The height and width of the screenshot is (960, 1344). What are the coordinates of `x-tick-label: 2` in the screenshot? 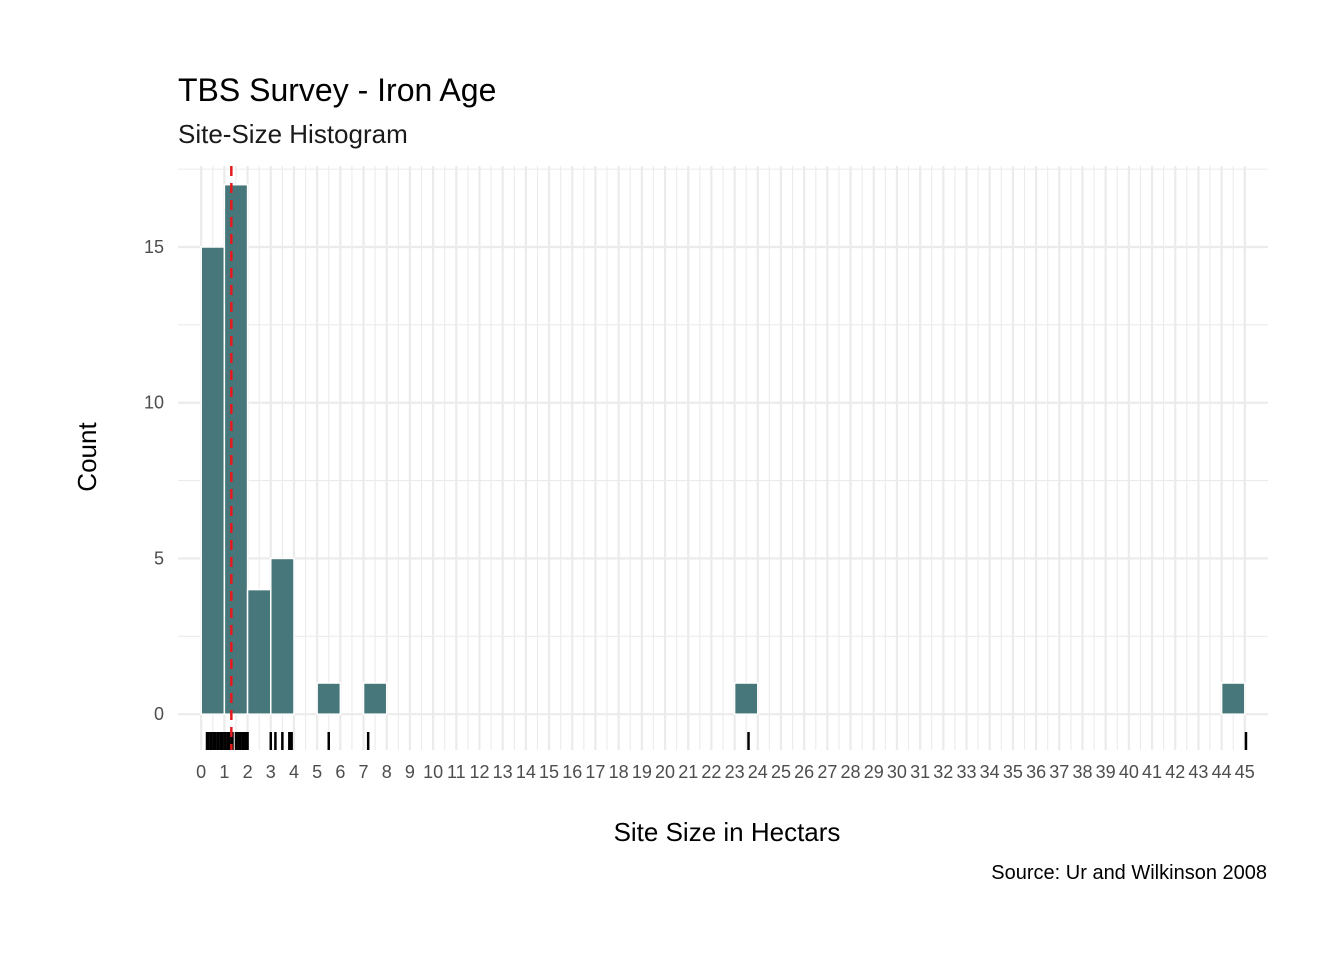 It's located at (248, 772).